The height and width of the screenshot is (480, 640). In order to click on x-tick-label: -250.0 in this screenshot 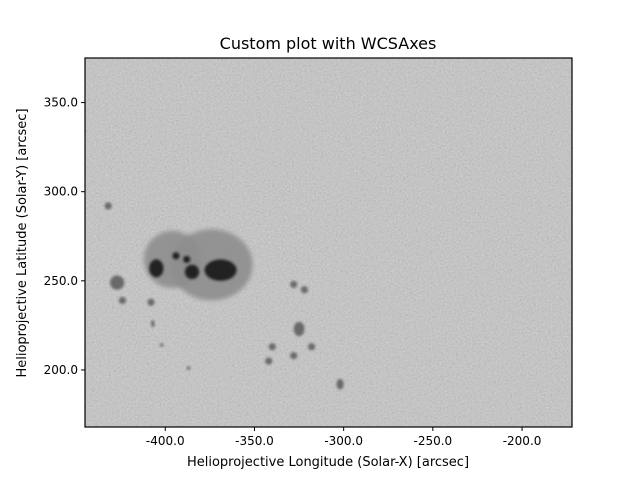, I will do `click(433, 441)`.